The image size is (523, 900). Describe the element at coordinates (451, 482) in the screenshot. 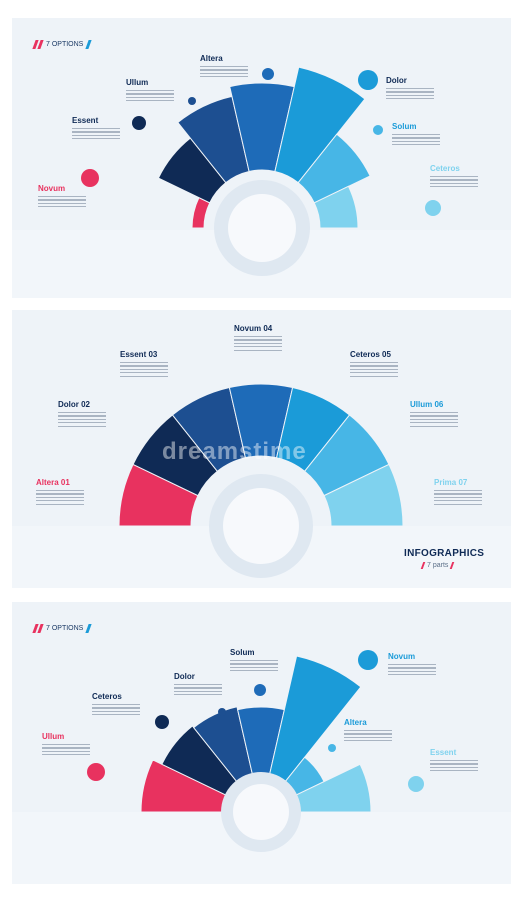

I see `label-prima-07: Prima 07` at that location.